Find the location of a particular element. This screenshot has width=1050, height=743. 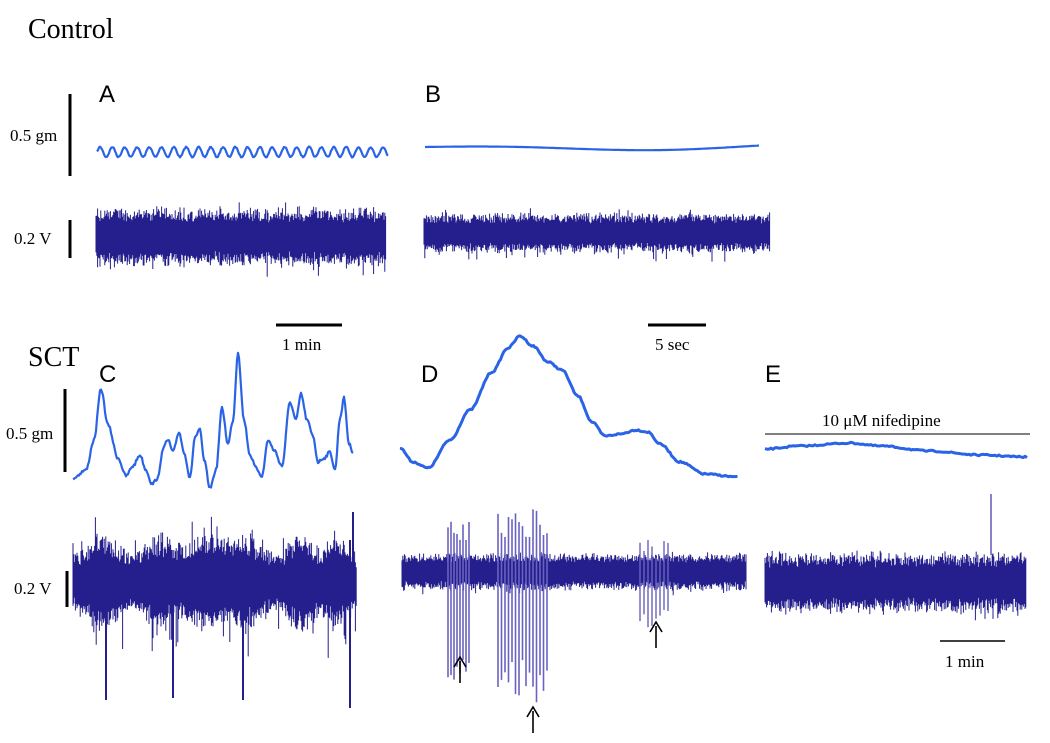

force-scale-label-control: 0.5 gm is located at coordinates (33, 135).